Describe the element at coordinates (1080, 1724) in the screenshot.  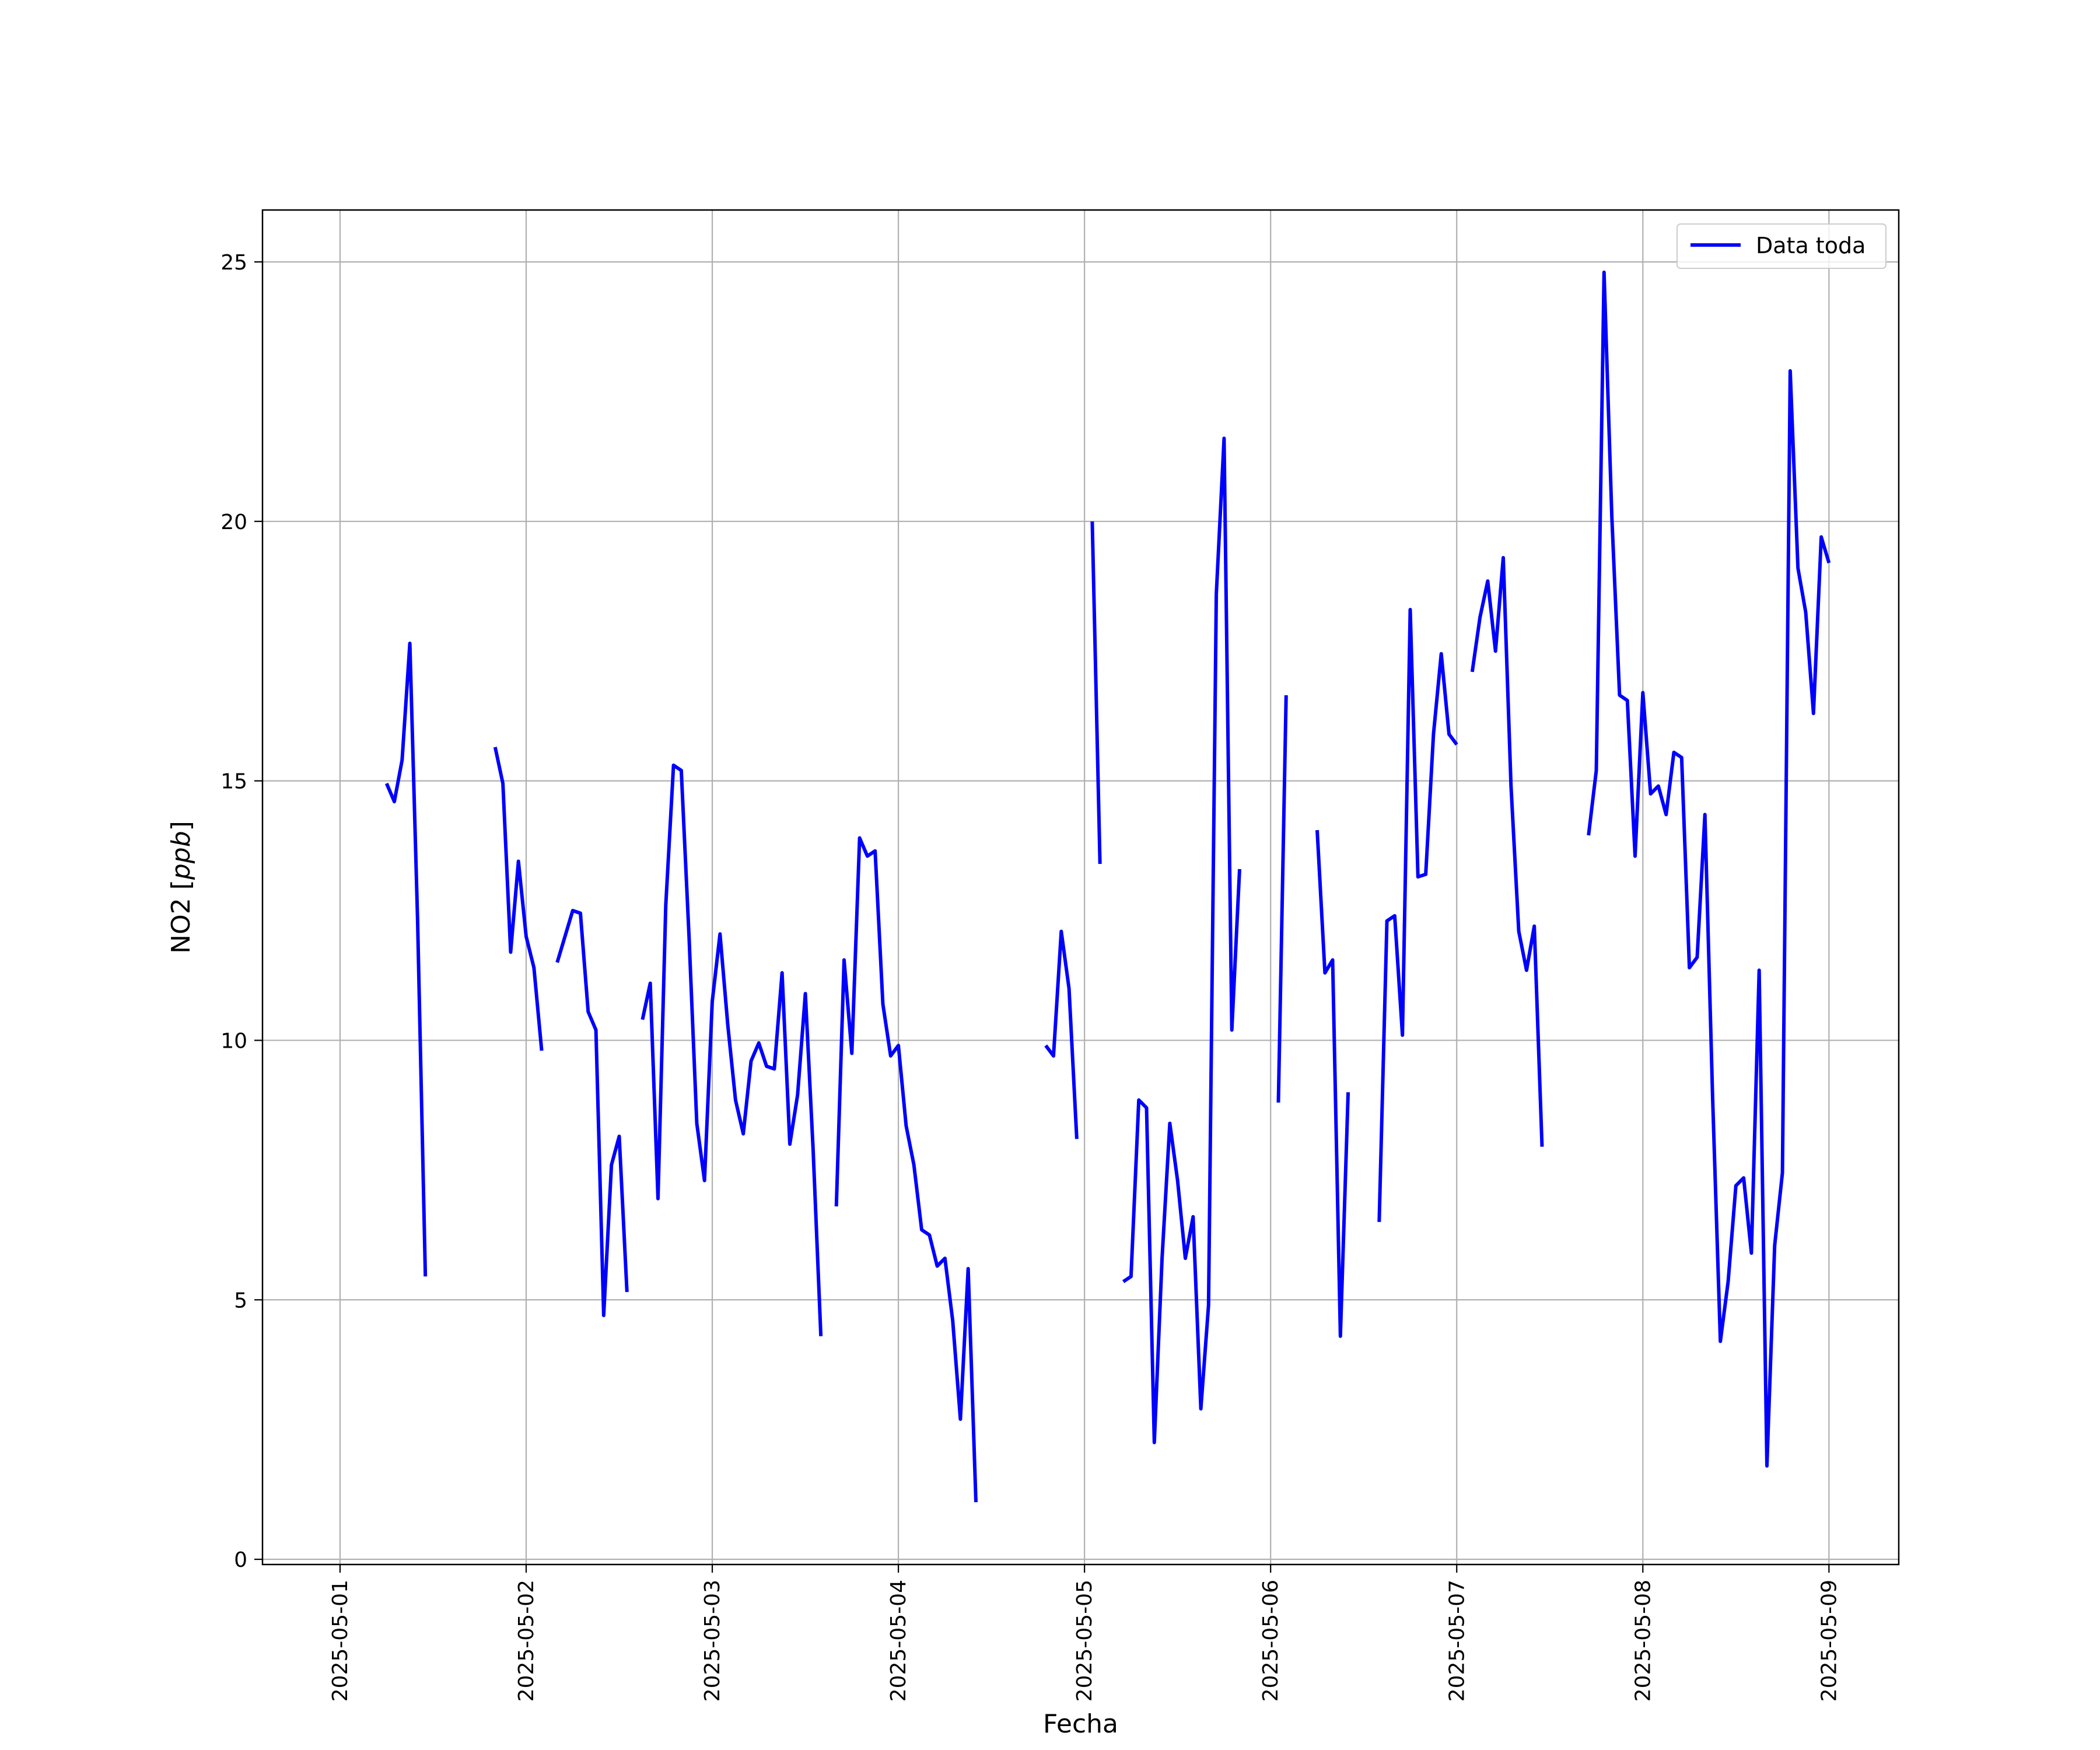
I see `x-axis-title: Fecha` at that location.